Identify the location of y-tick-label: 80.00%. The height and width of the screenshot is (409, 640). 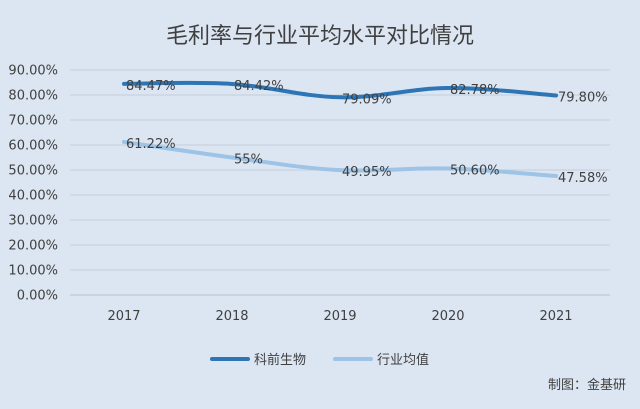
(33, 96).